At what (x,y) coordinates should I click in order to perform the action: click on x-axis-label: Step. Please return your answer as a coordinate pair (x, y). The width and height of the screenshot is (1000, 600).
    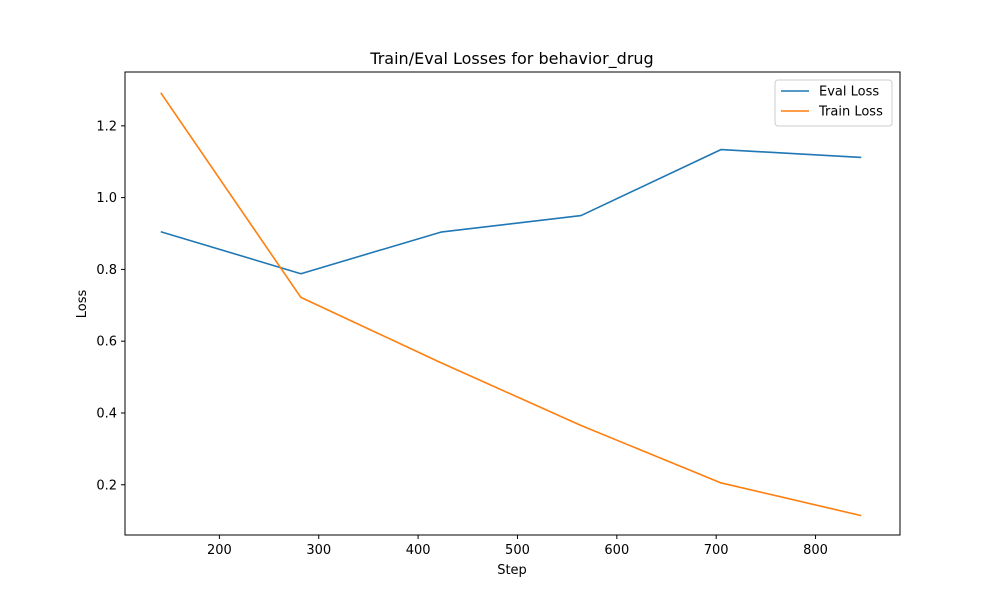
    Looking at the image, I should click on (512, 570).